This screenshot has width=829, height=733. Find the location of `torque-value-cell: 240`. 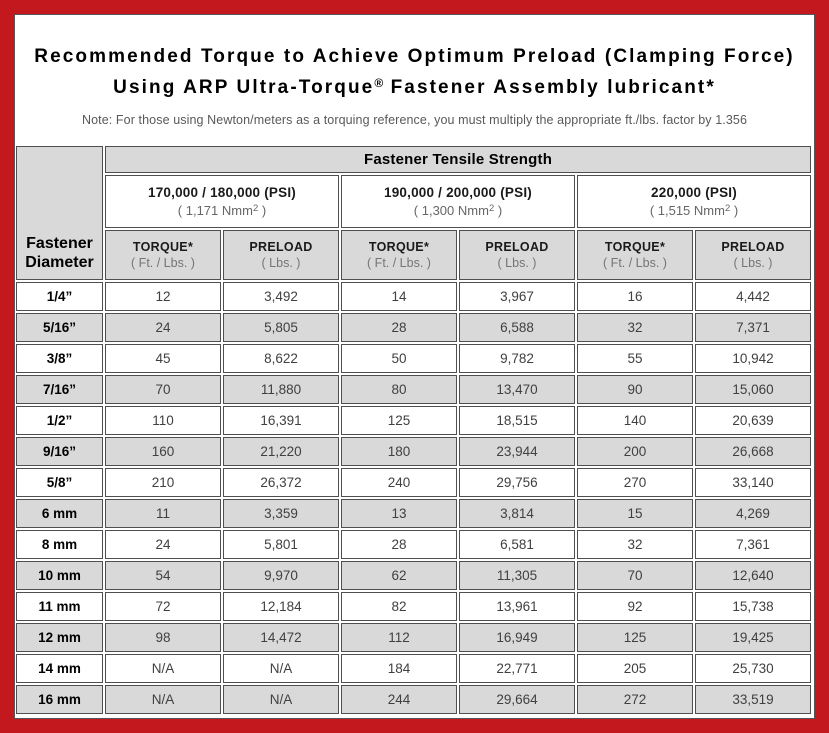

torque-value-cell: 240 is located at coordinates (399, 482).